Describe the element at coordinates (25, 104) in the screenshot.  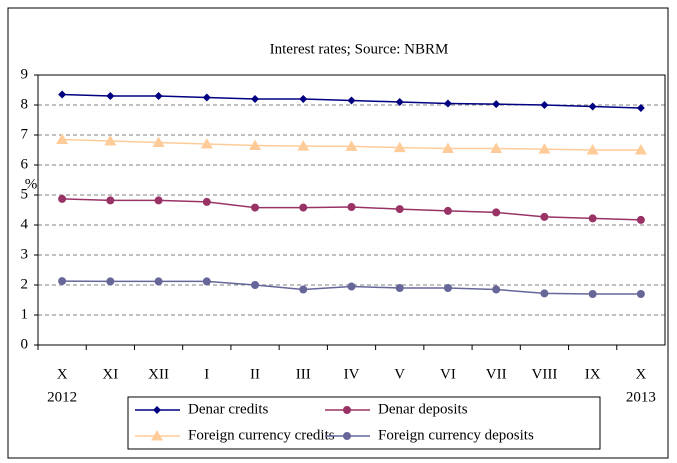
I see `y-tick-label: 8` at that location.